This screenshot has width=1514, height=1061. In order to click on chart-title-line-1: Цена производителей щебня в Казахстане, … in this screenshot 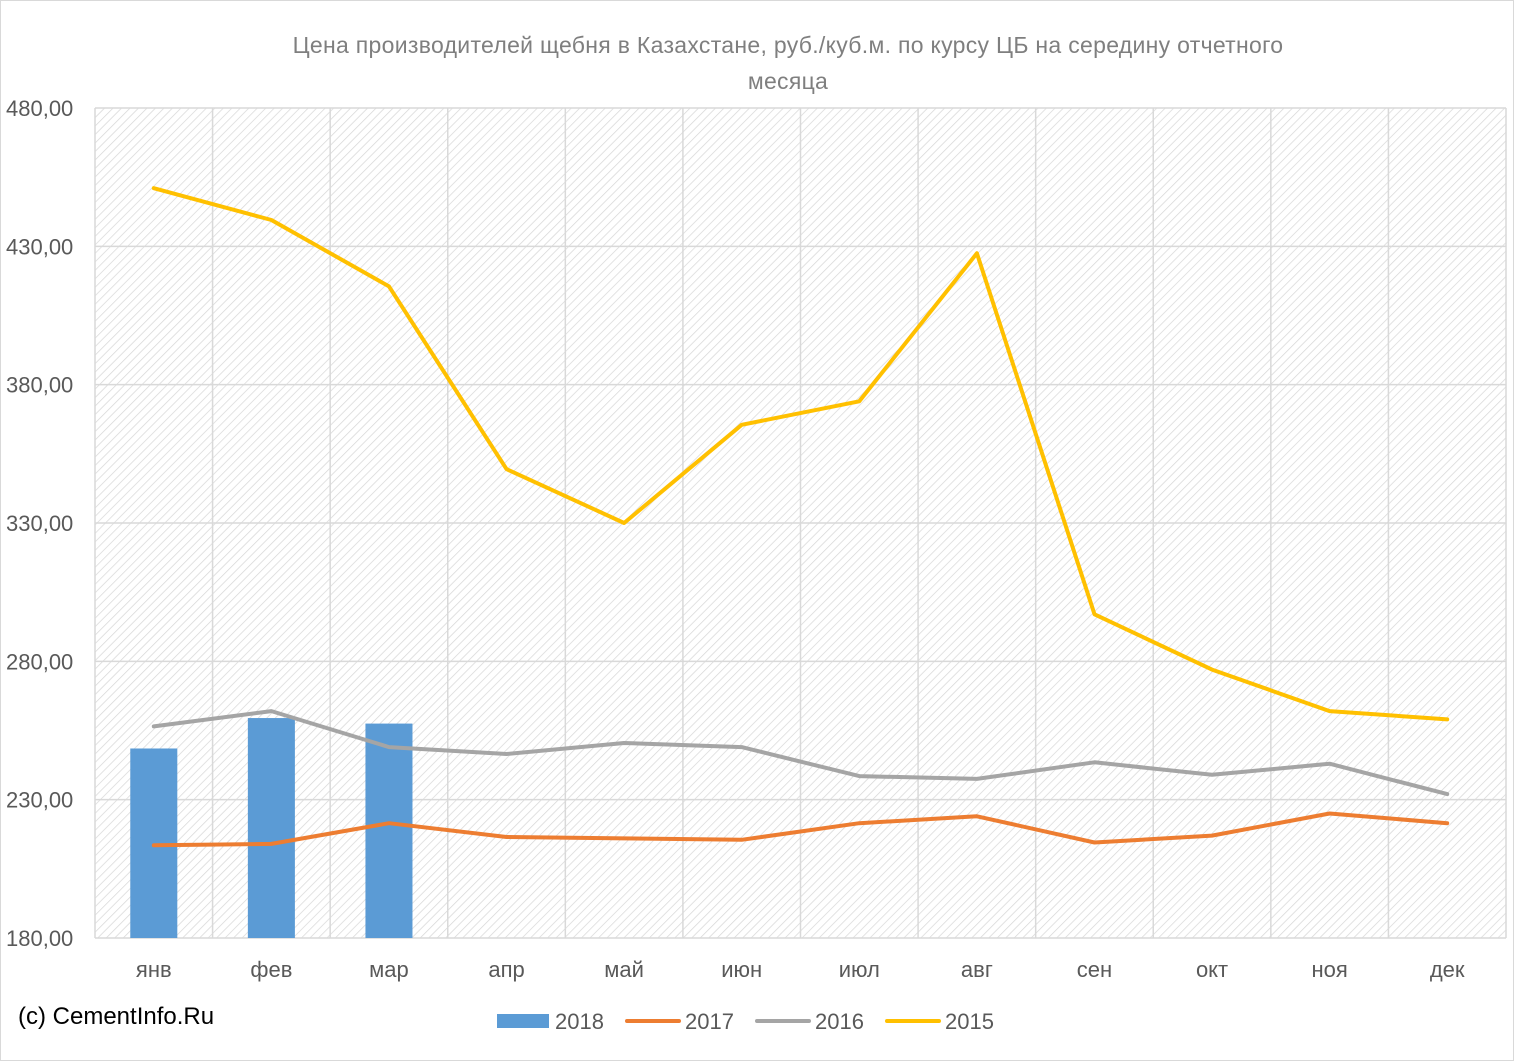, I will do `click(788, 45)`.